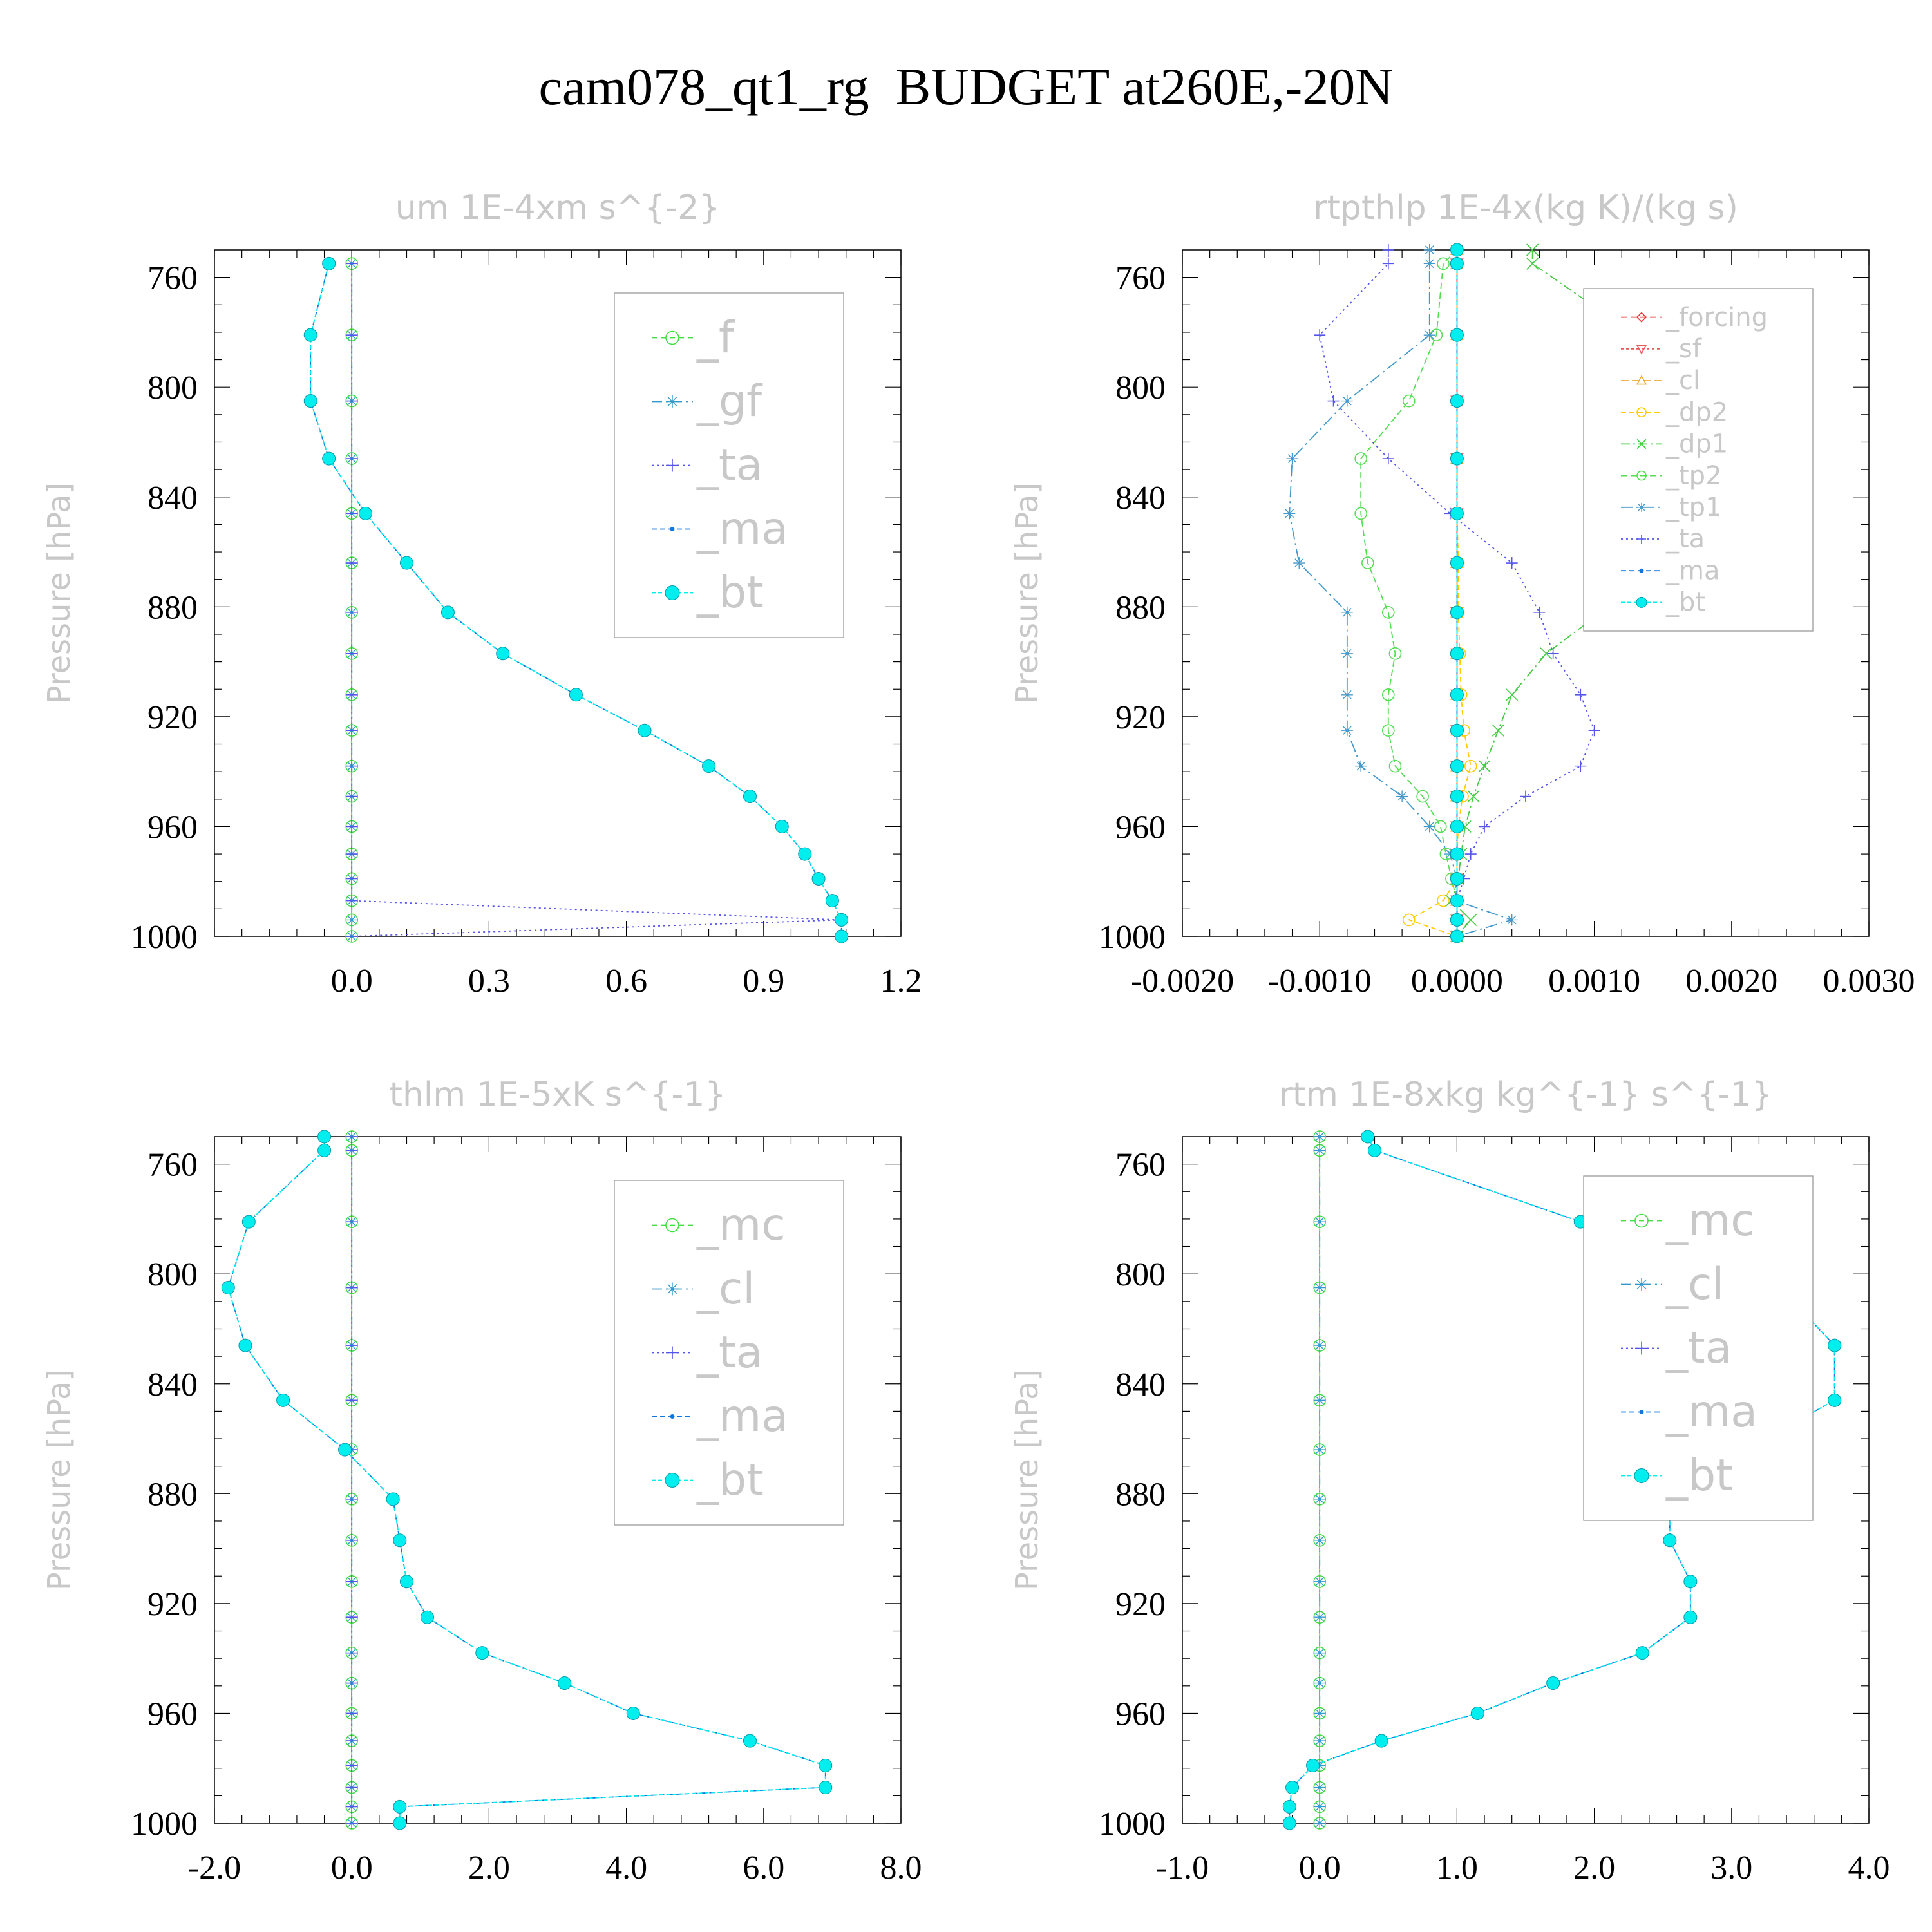  What do you see at coordinates (1869, 1868) in the screenshot?
I see `x-tick-label: 4.0` at bounding box center [1869, 1868].